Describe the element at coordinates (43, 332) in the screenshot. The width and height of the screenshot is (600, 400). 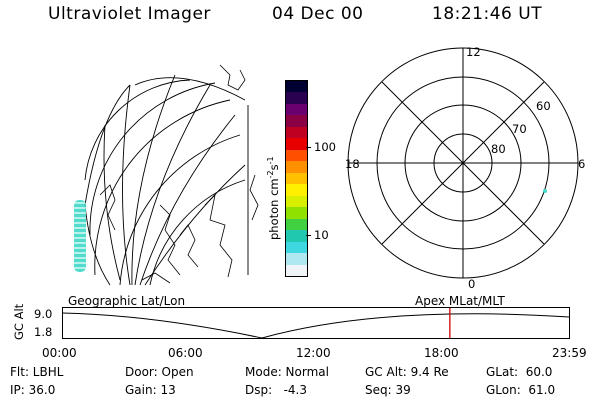
I see `orbit-y-bottom: 1.8` at that location.